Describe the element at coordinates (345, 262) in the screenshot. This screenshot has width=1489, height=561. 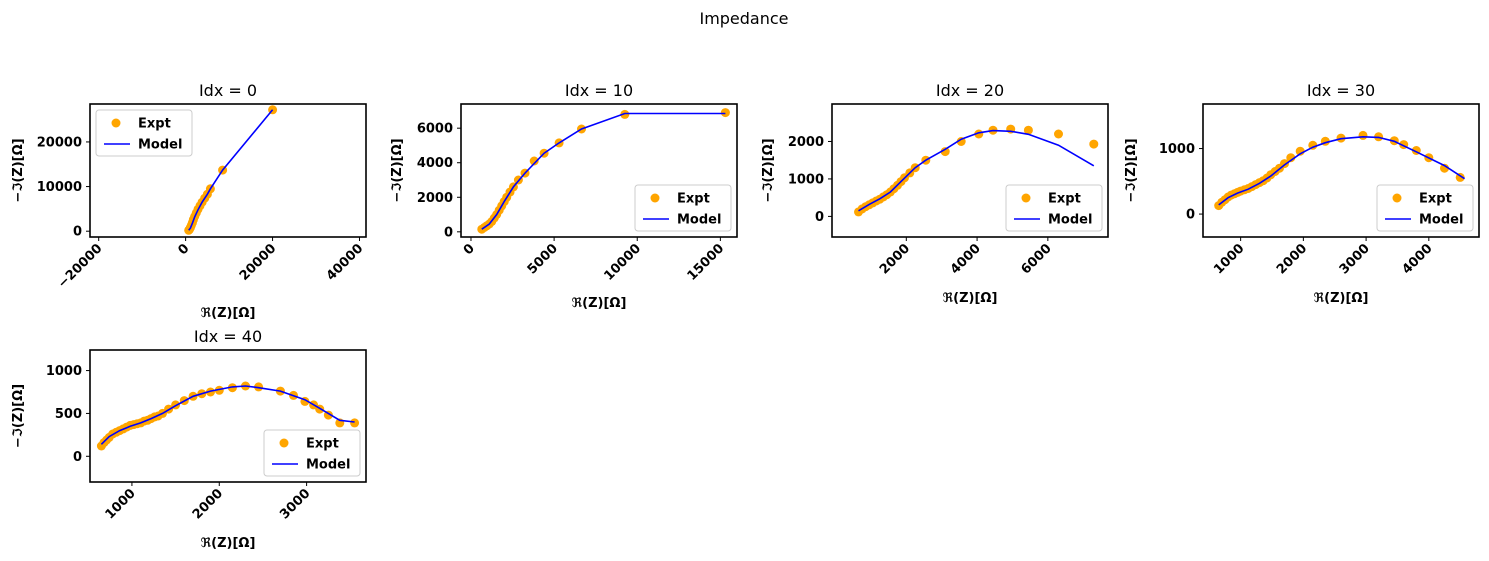
I see `x-tick-label: 40000` at that location.